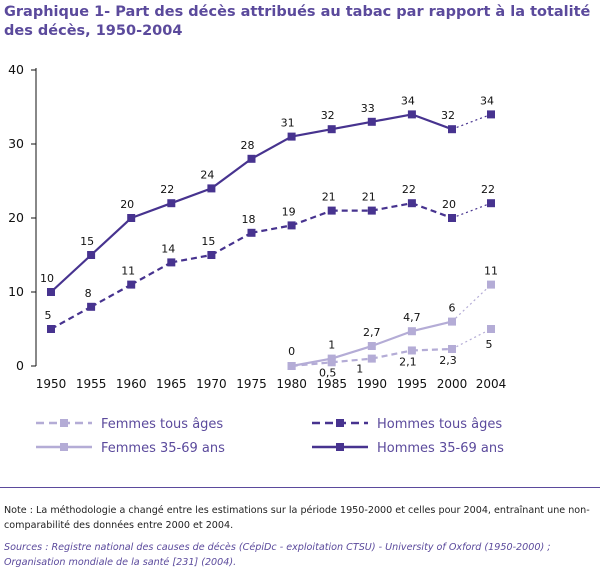 The height and width of the screenshot is (586, 600). Describe the element at coordinates (163, 448) in the screenshot. I see `legend-label: Femmes 35-69 ans` at that location.